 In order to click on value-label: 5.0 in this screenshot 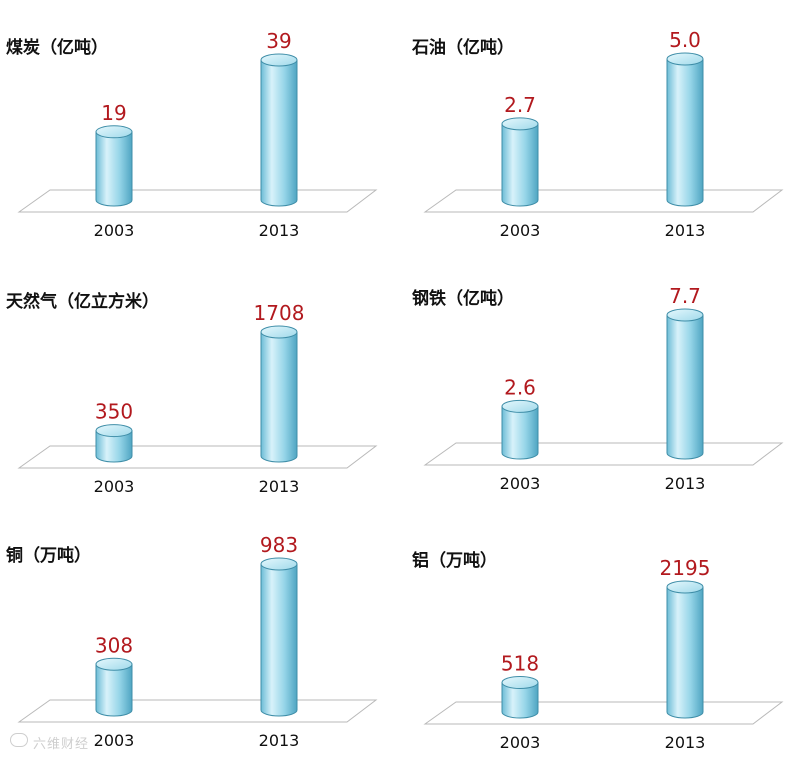, I will do `click(685, 40)`.